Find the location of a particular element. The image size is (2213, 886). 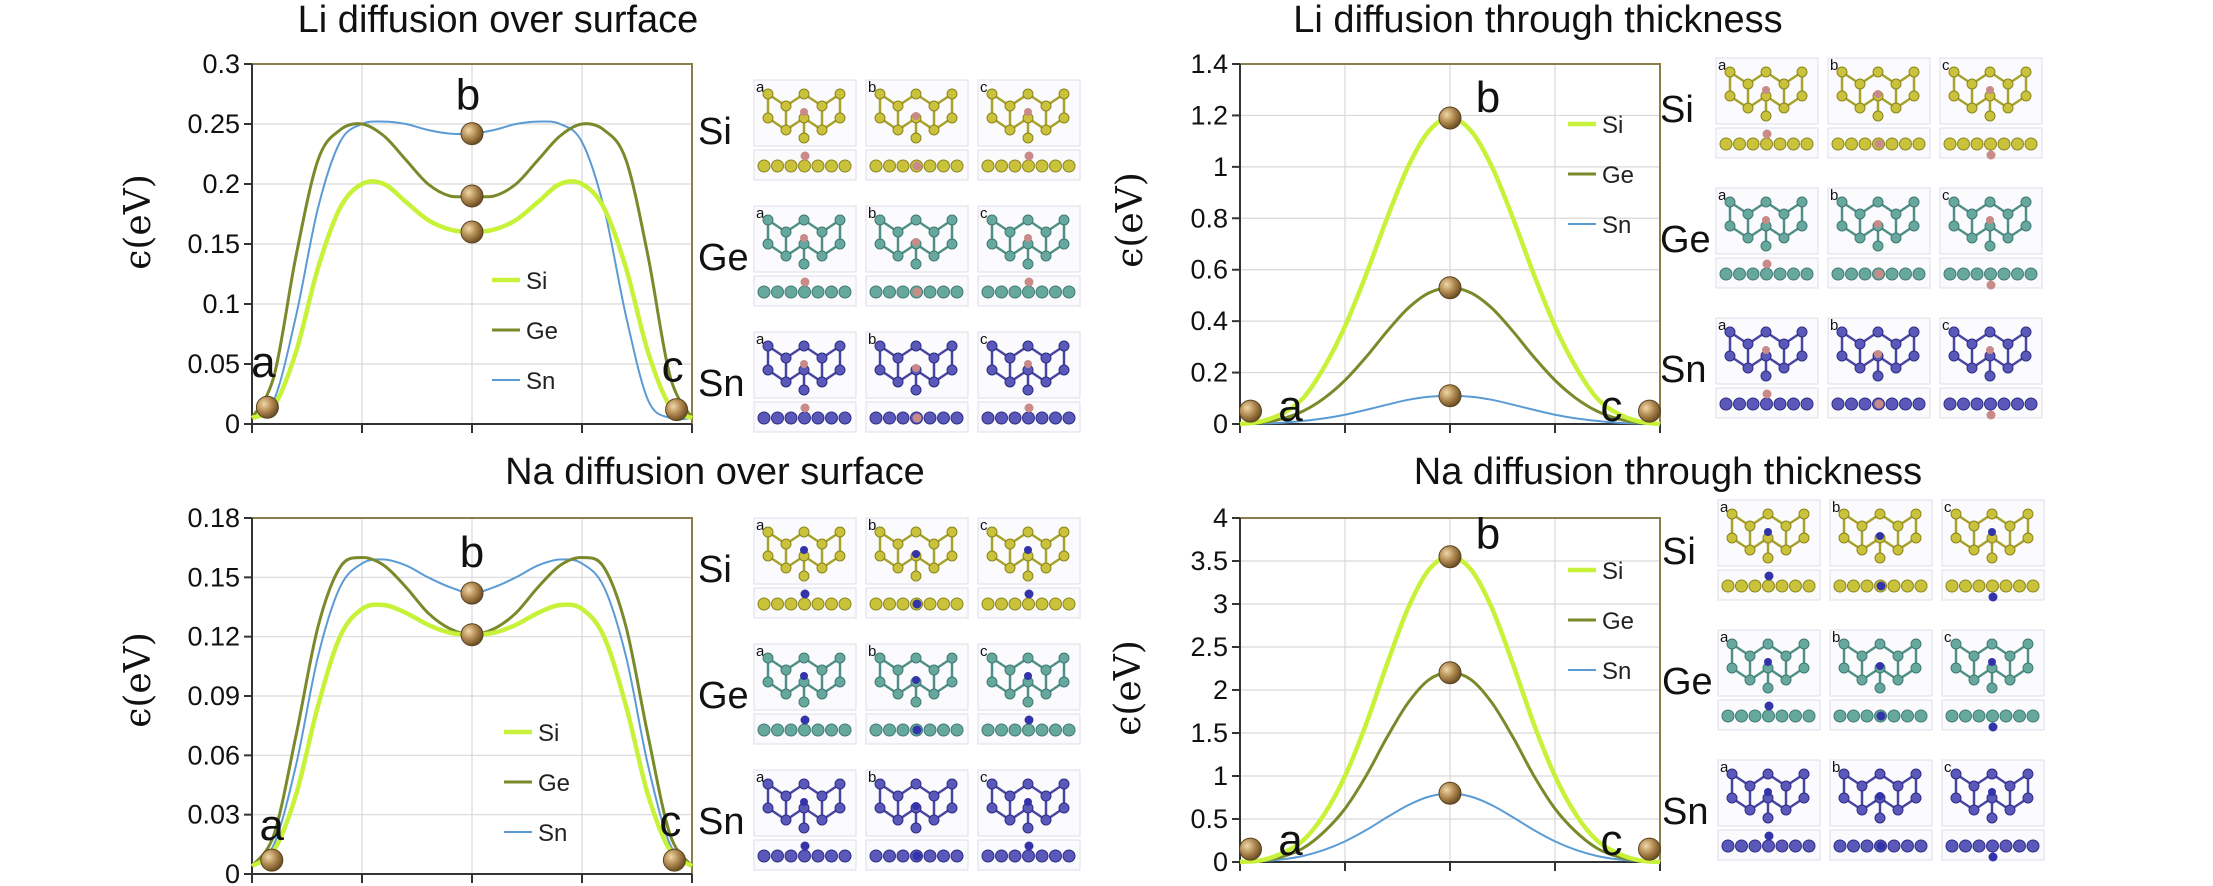

structure-panel-si-b: b is located at coordinates (917, 130).